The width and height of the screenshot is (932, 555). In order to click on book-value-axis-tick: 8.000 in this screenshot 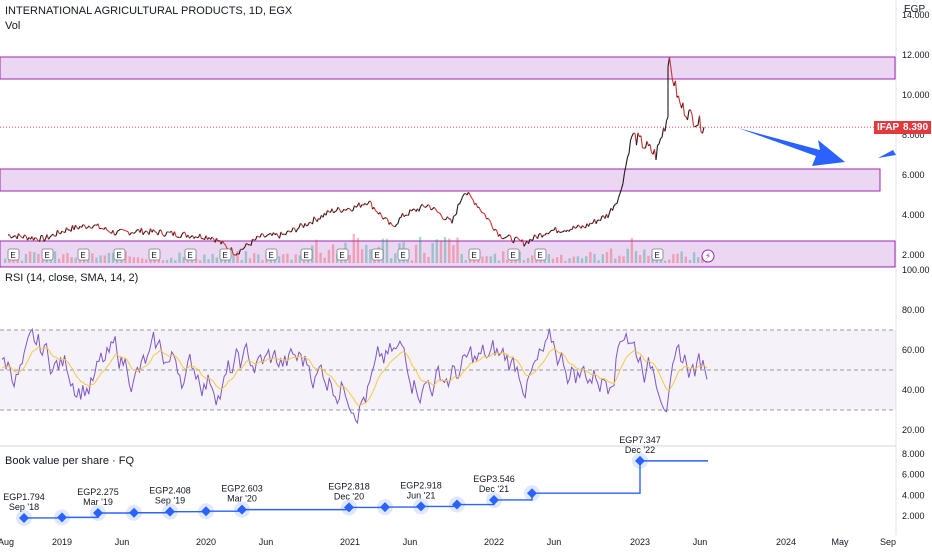, I will do `click(913, 454)`.